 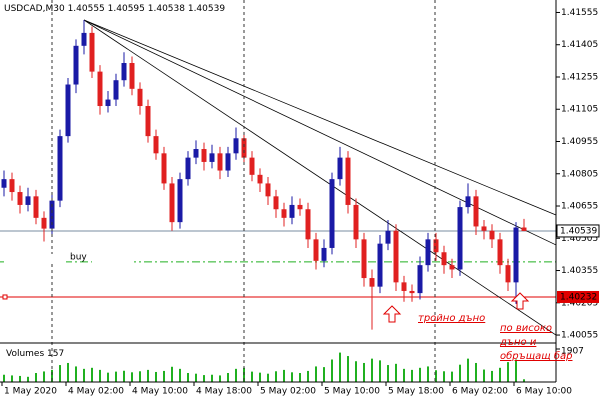 I want to click on x-tick-label: 4 May 10:00, so click(x=160, y=392).